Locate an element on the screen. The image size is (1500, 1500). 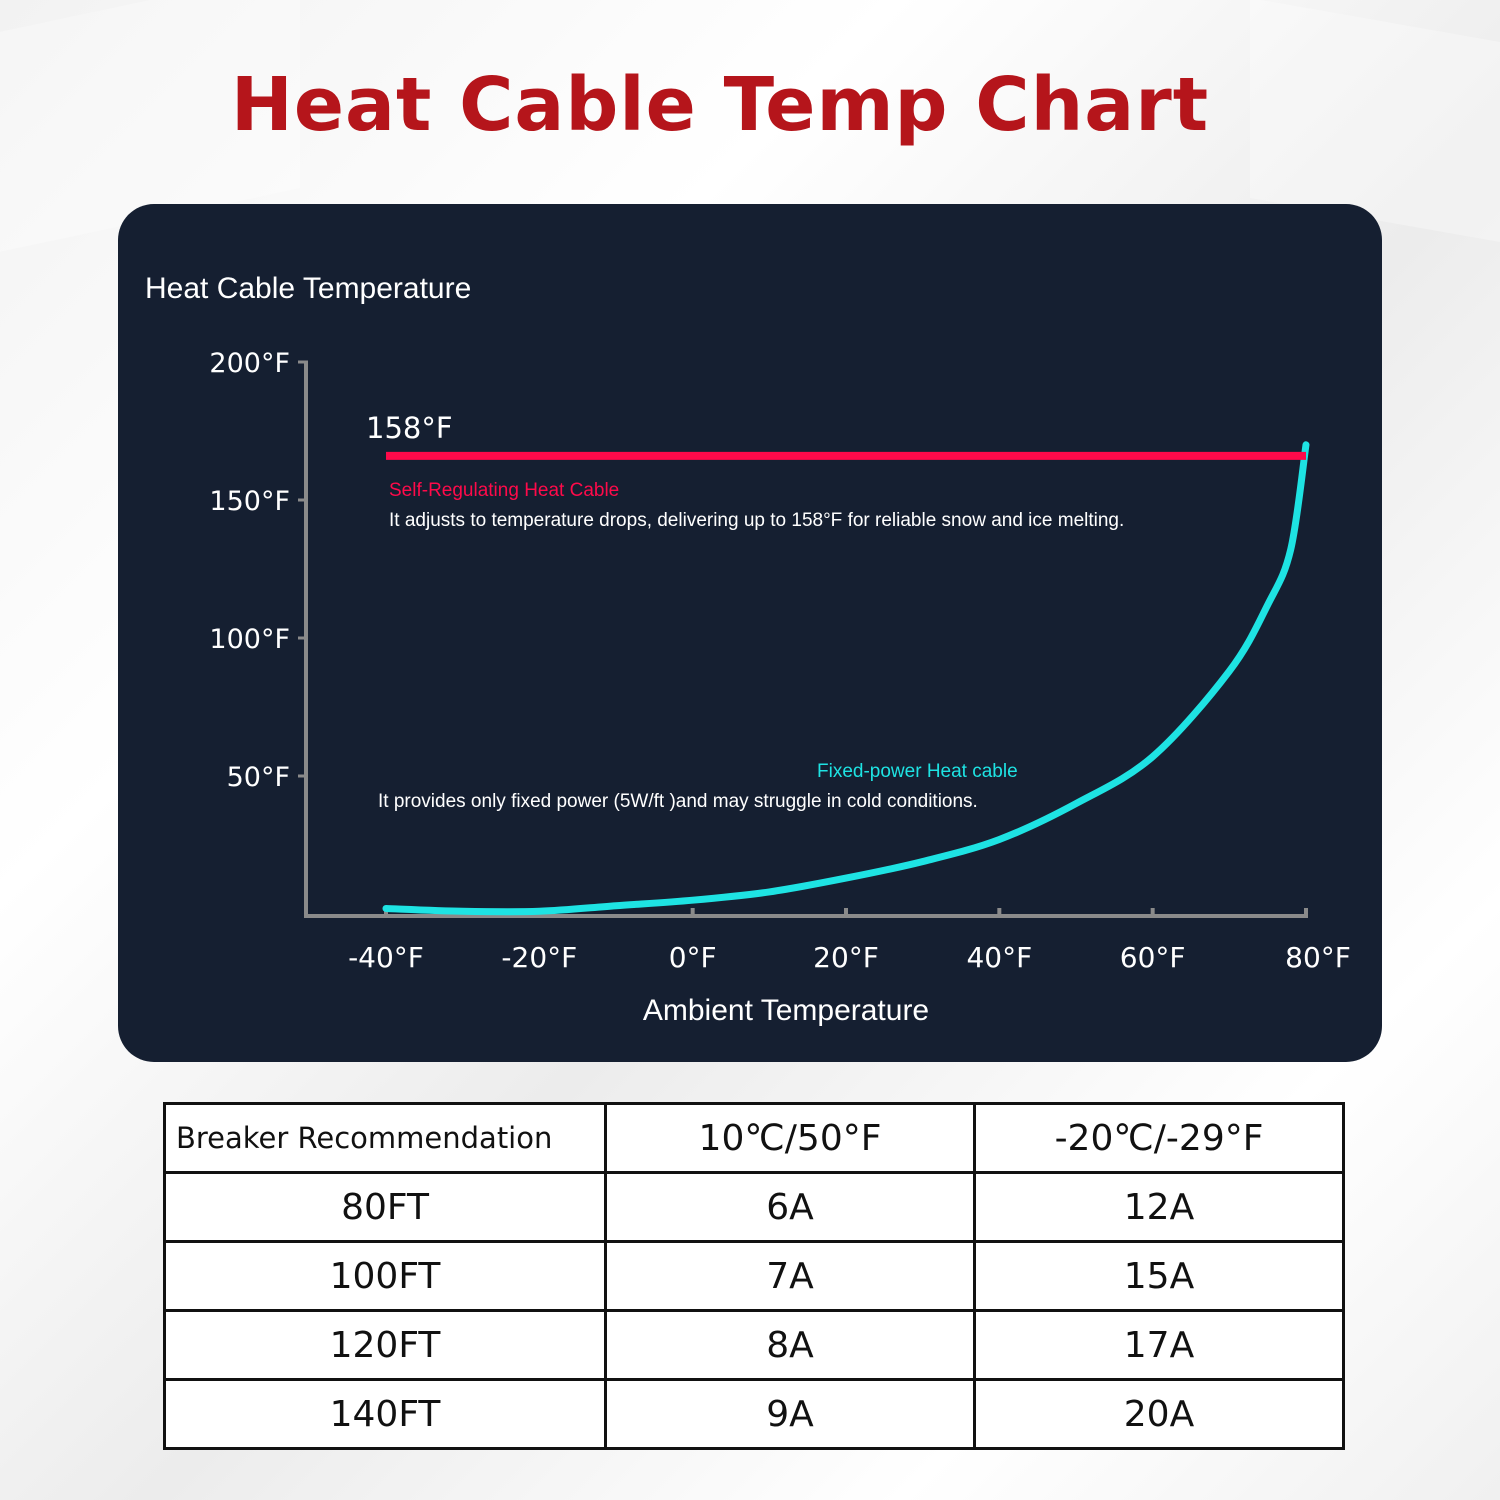
x-tick-label: 80°F is located at coordinates (1318, 957).